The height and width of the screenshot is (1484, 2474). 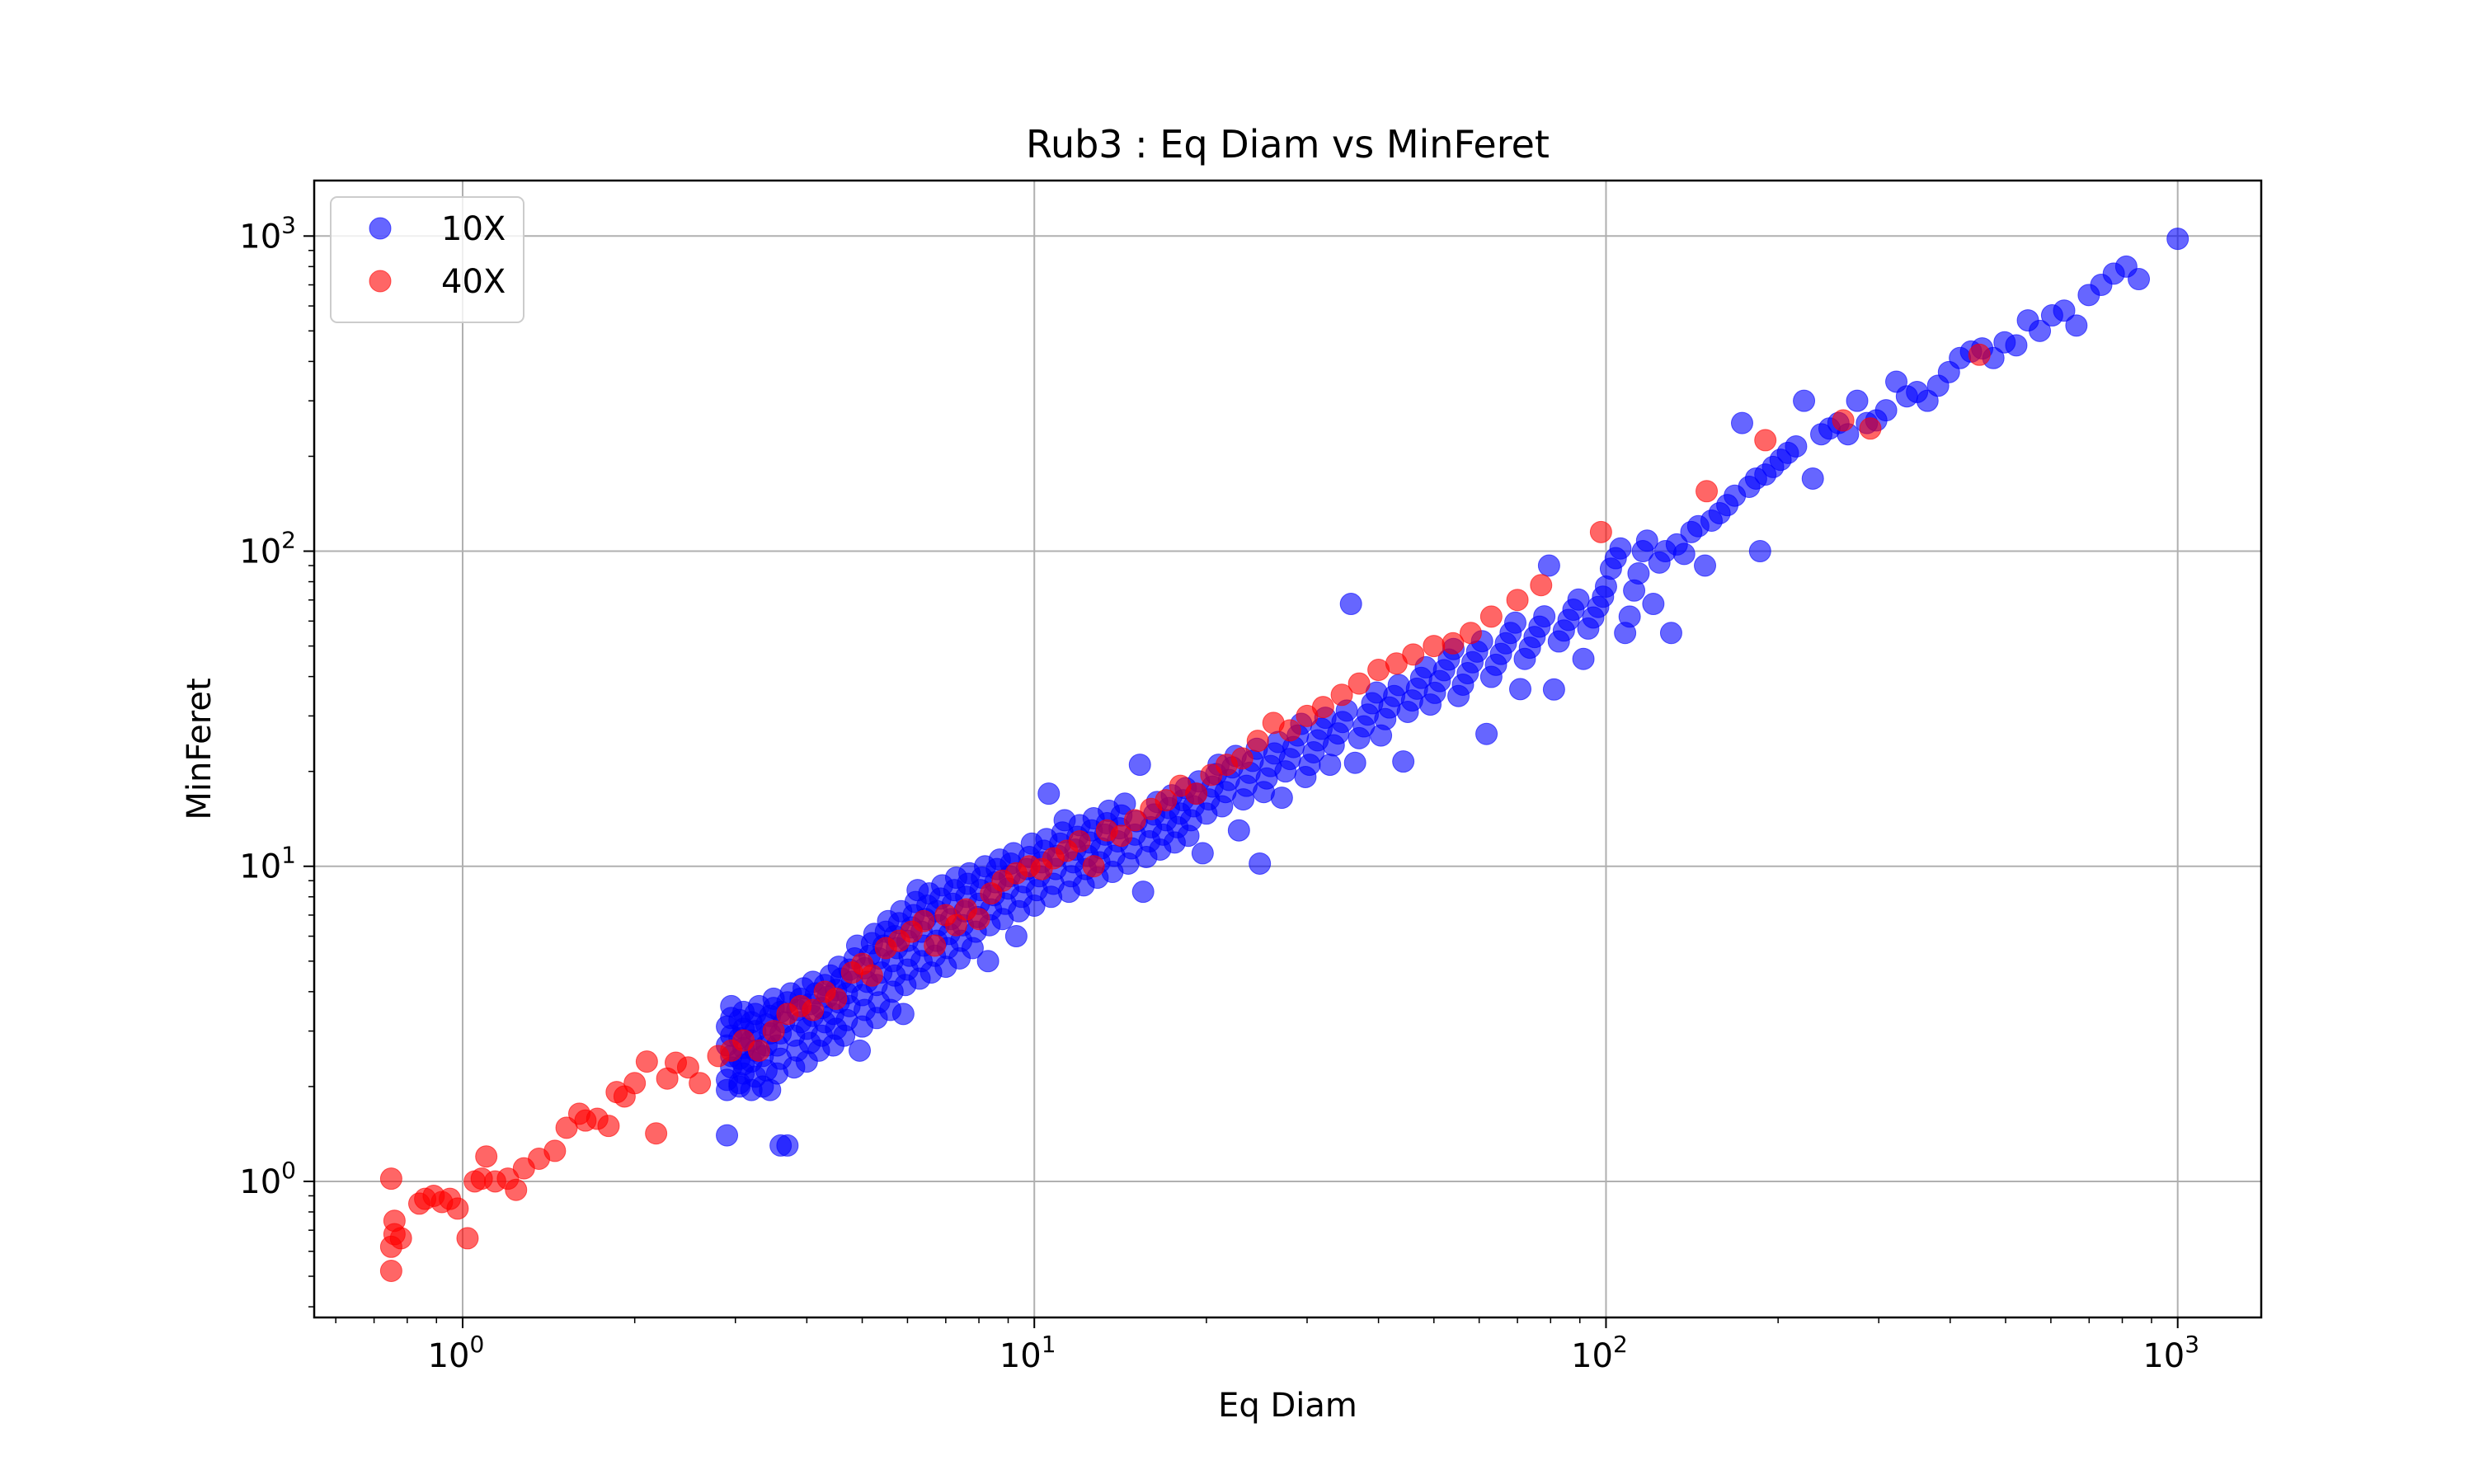 I want to click on y-tick-label: 10⁰, so click(x=267, y=1179).